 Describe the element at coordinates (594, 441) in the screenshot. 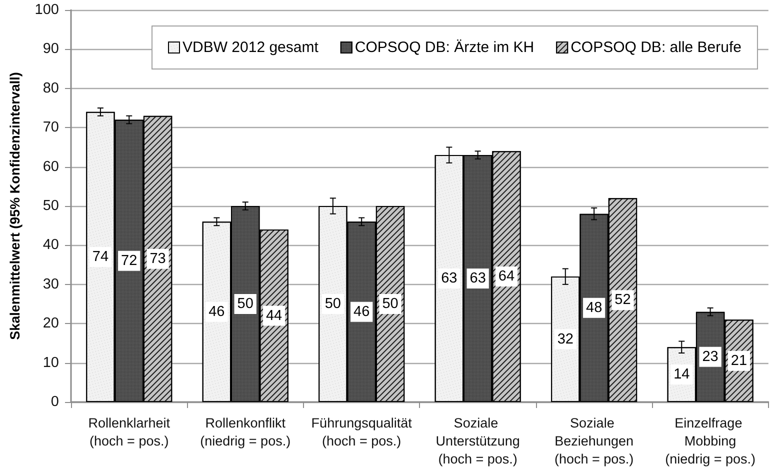

I see `x-tick-label: Soziale Beziehungen (hoch = pos.)` at that location.